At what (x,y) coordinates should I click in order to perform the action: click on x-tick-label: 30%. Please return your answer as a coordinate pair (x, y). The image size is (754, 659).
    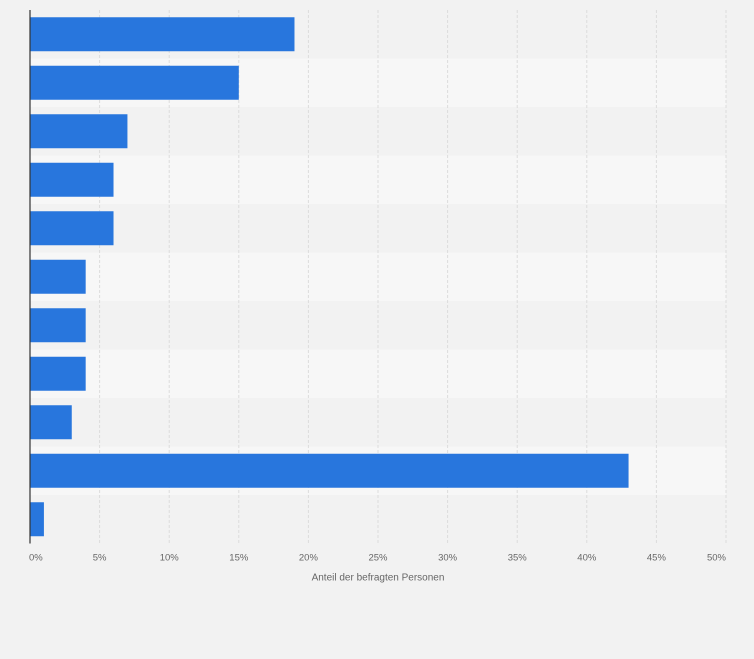
    Looking at the image, I should click on (448, 558).